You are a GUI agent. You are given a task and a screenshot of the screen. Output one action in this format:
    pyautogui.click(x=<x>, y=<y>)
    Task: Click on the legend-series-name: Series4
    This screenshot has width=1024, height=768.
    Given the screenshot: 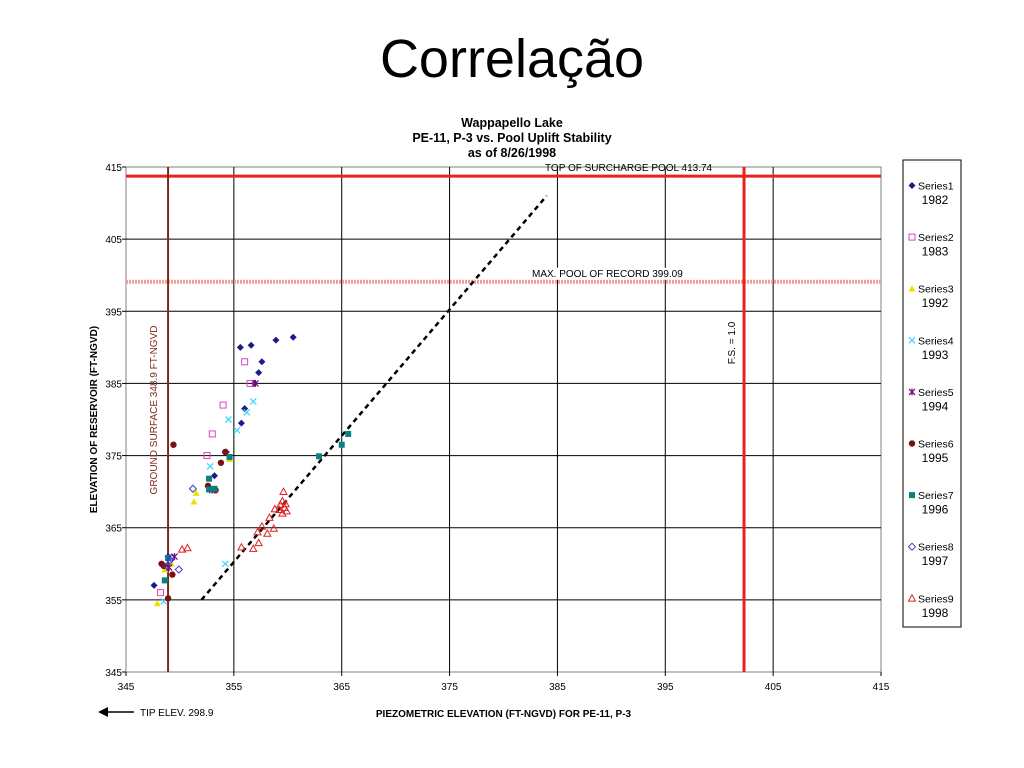 What is the action you would take?
    pyautogui.click(x=936, y=341)
    